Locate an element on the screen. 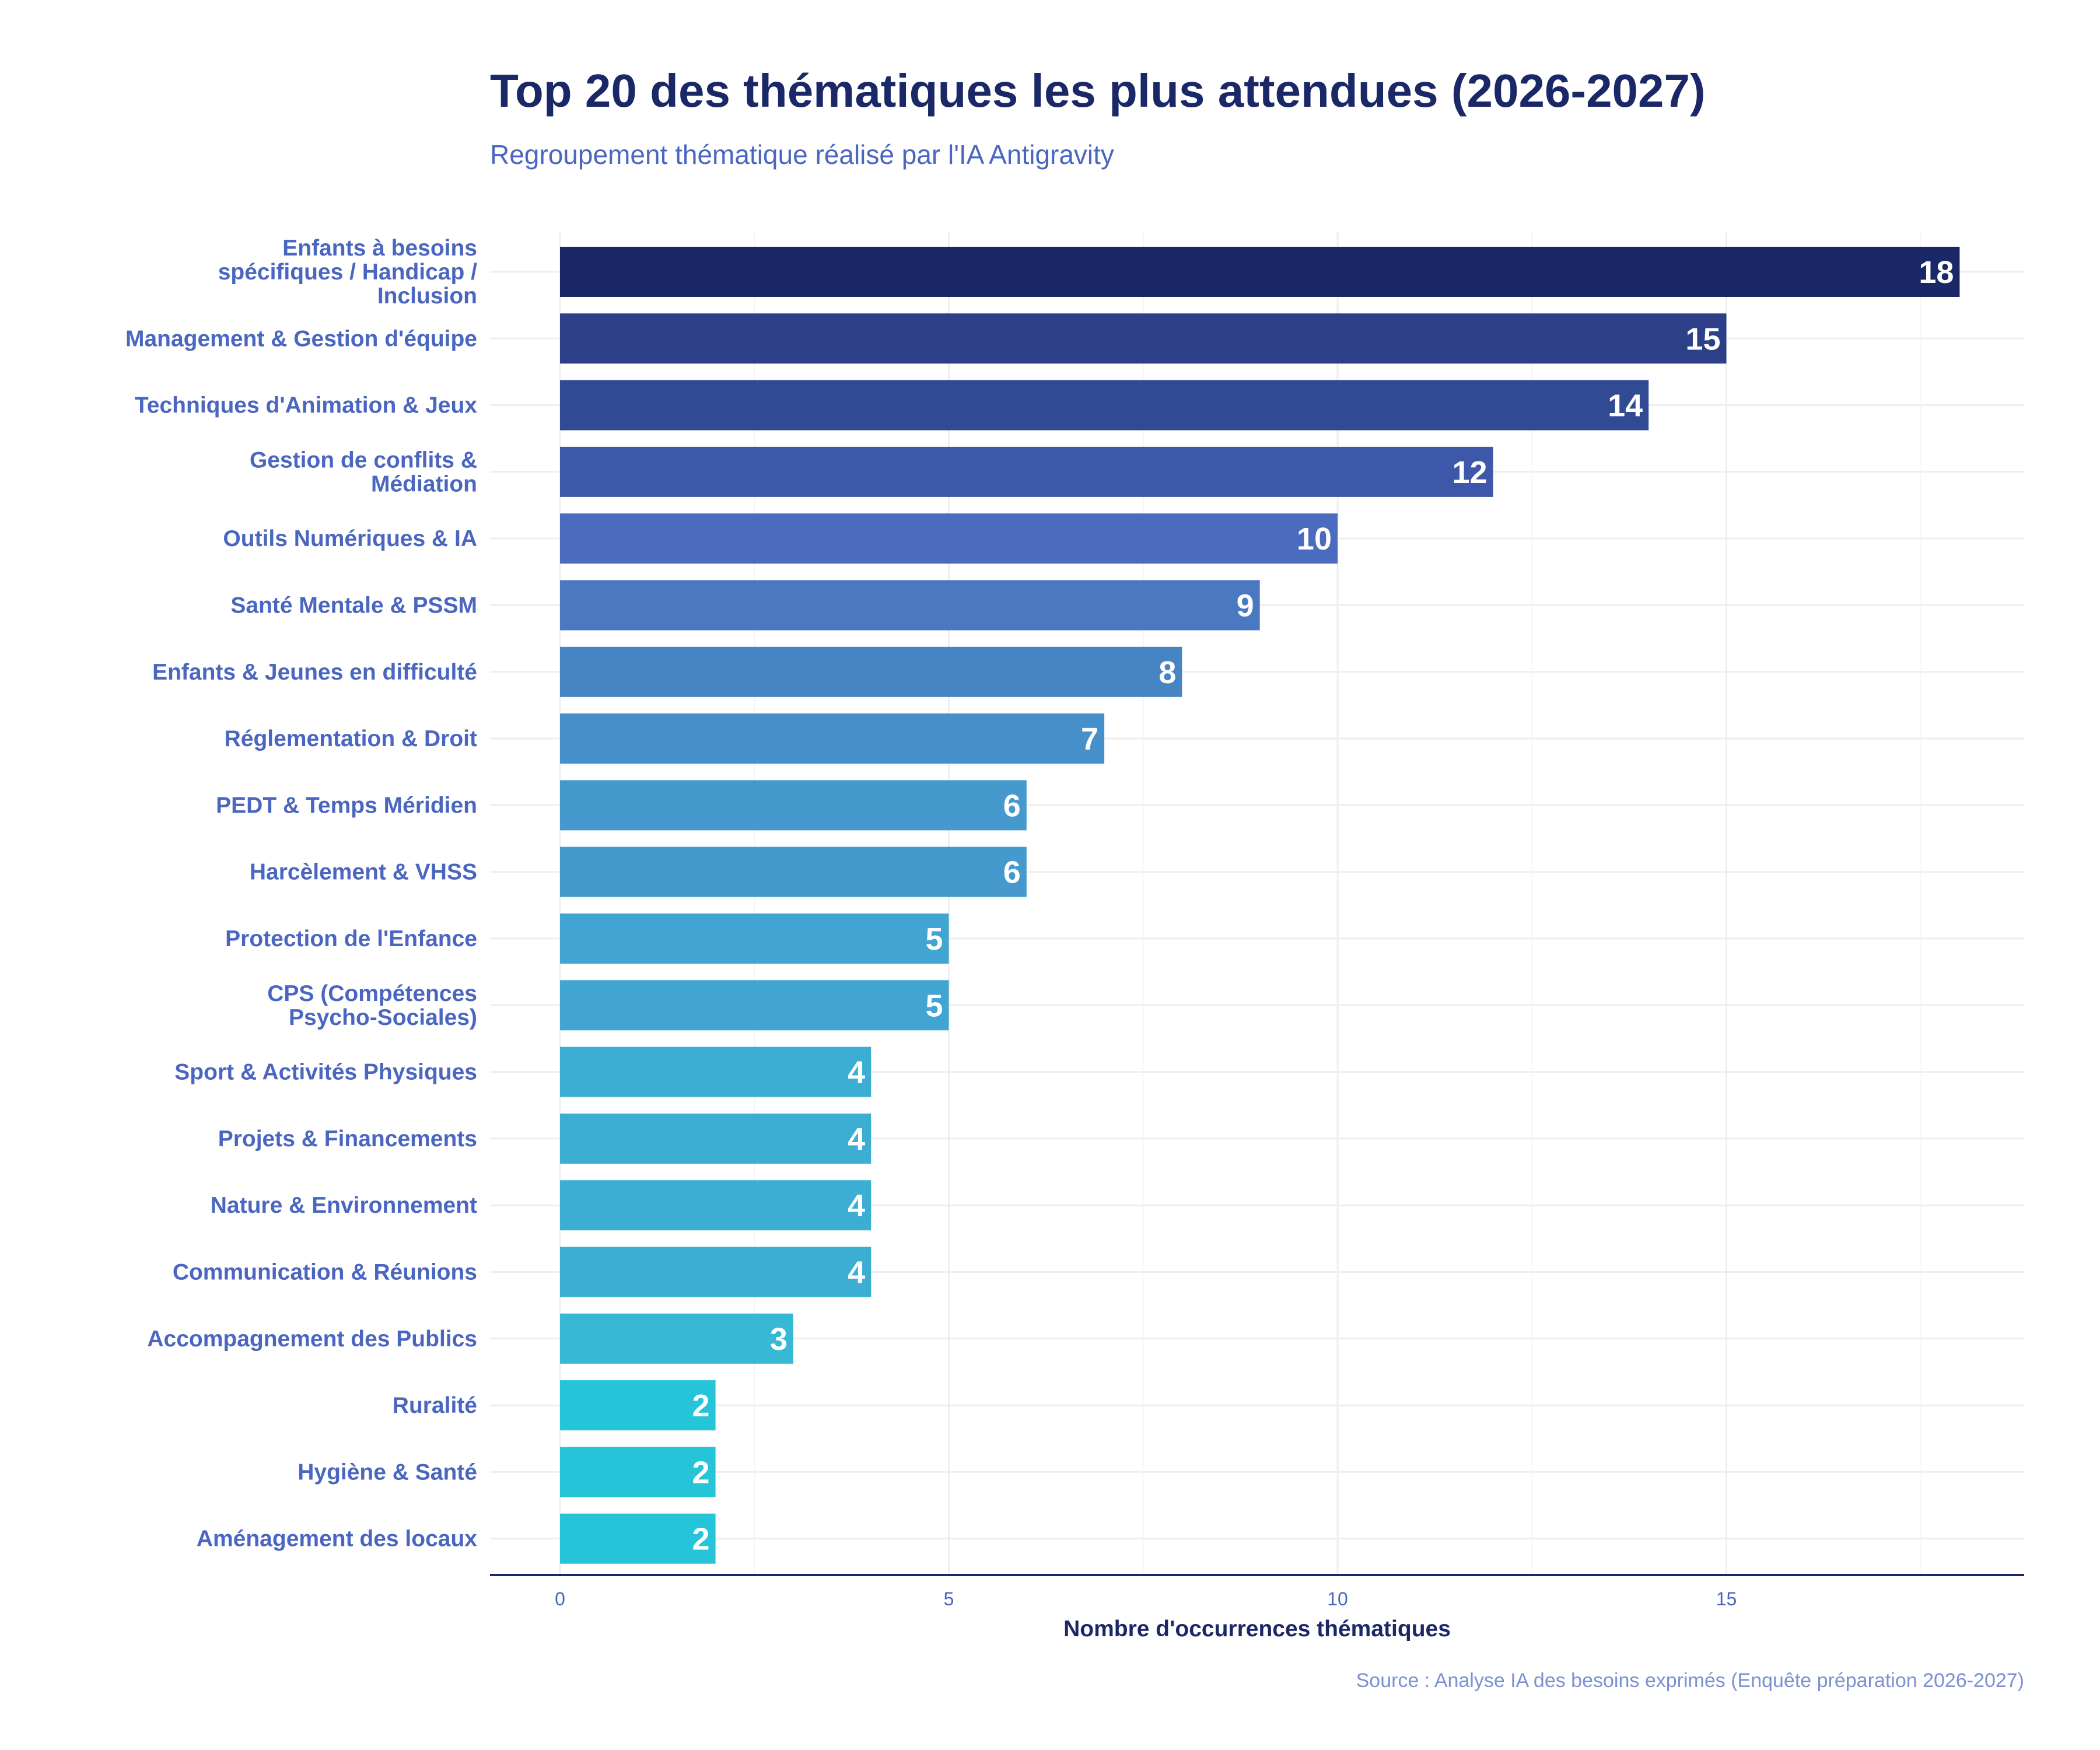 The width and height of the screenshot is (2100, 1750). category-label: Sport & Activités Physiques is located at coordinates (325, 1072).